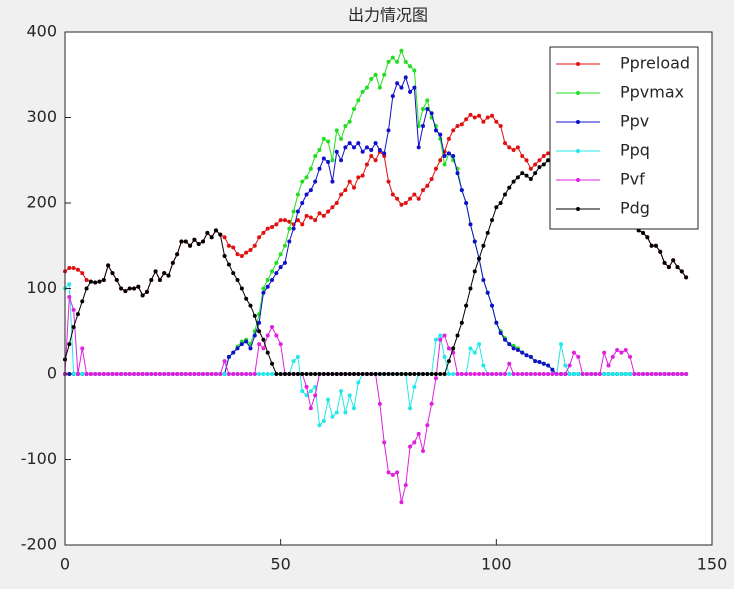 The image size is (734, 589). What do you see at coordinates (39, 458) in the screenshot?
I see `y-tick-label: -100` at bounding box center [39, 458].